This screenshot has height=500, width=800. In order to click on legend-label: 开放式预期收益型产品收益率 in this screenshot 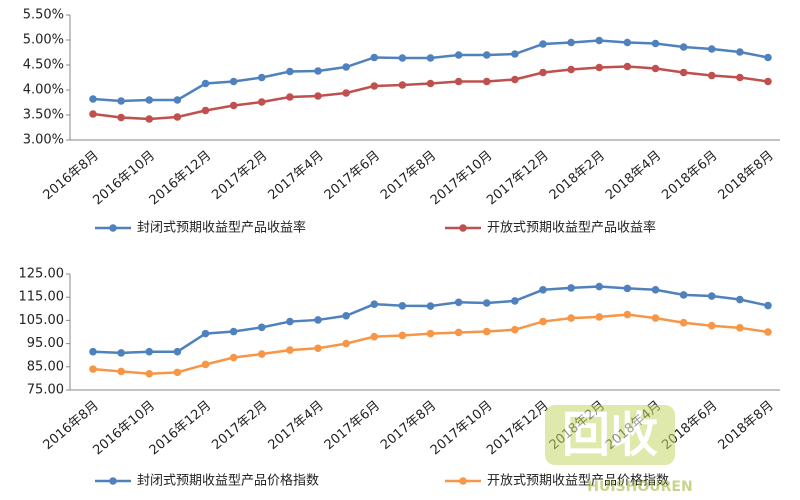, I will do `click(571, 228)`.